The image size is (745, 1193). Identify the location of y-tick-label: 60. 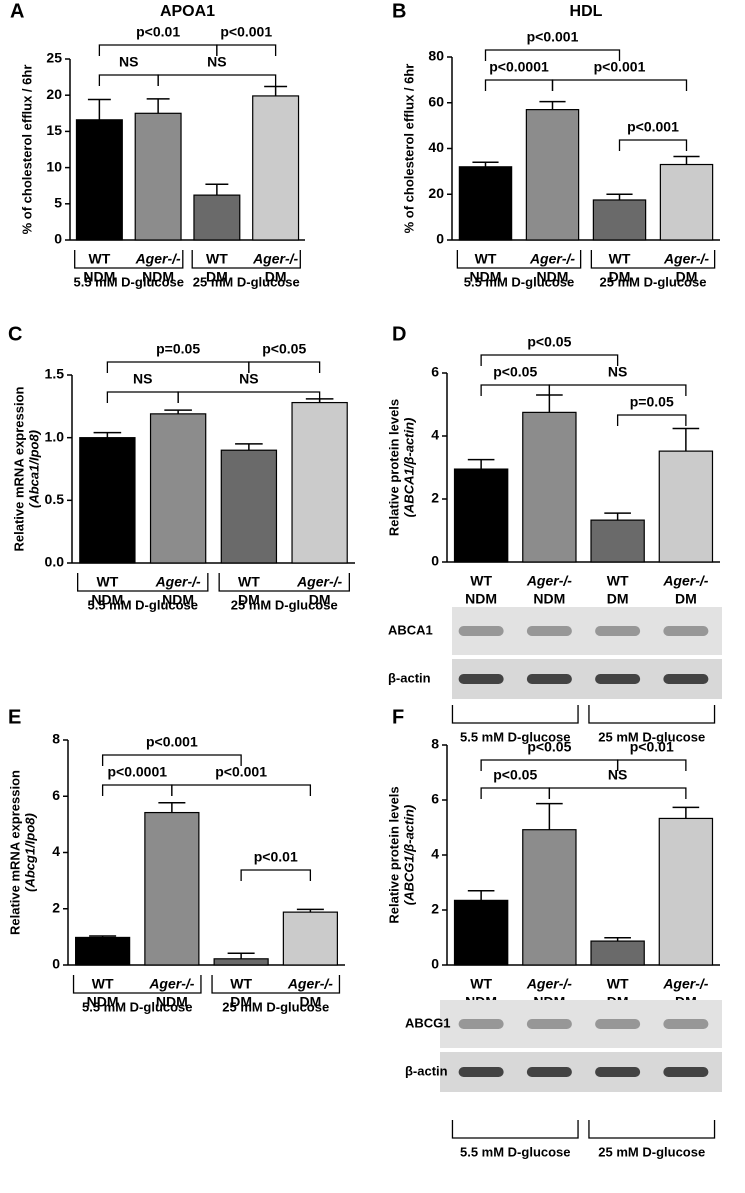
(436, 101).